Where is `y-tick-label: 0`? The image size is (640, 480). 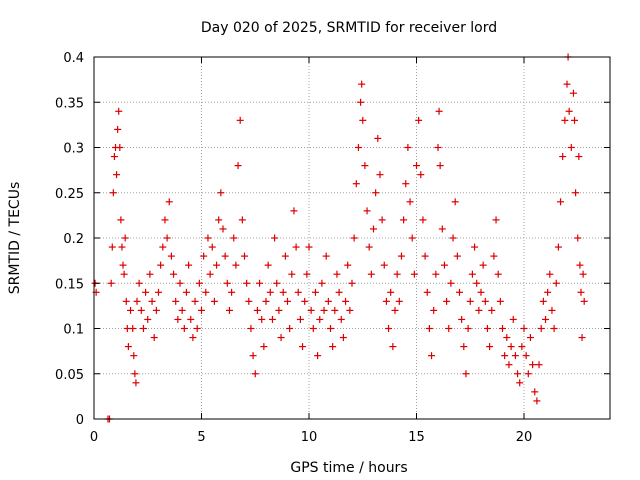 y-tick-label: 0 is located at coordinates (80, 420).